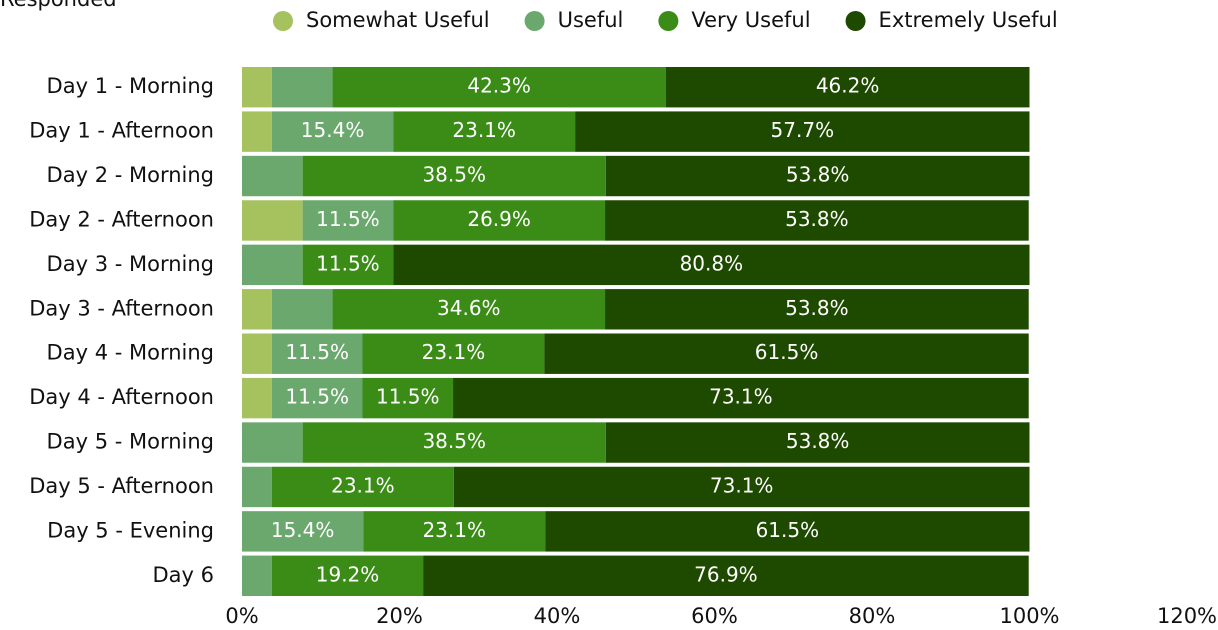 This screenshot has width=1218, height=630. What do you see at coordinates (968, 20) in the screenshot?
I see `legend-label: Extremely Useful` at bounding box center [968, 20].